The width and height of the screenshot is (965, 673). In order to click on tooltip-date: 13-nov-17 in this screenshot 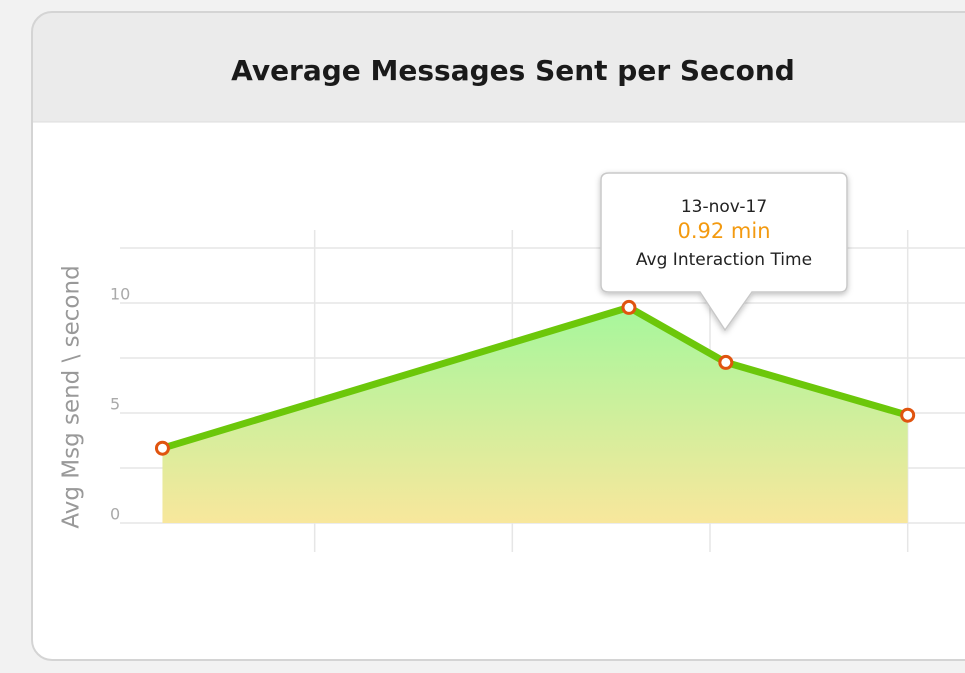, I will do `click(724, 207)`.